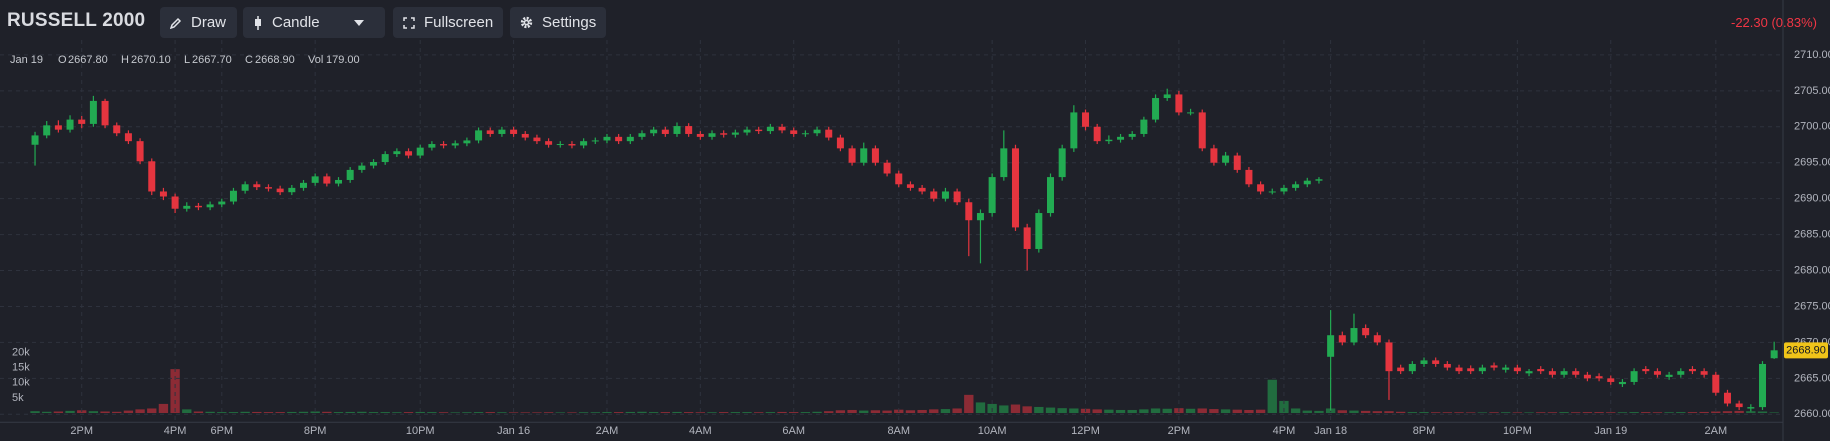  I want to click on info-value: 179.00, so click(343, 60).